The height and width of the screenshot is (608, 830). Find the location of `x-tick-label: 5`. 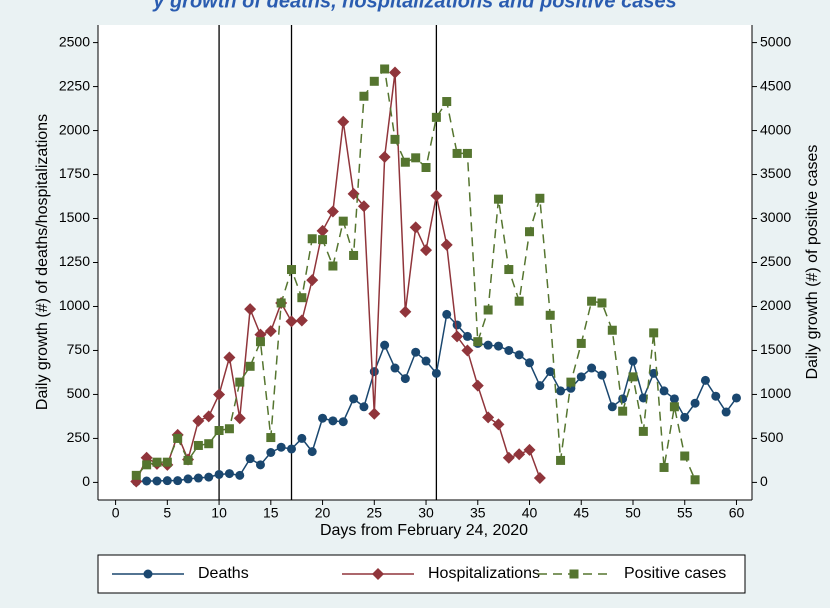

x-tick-label: 5 is located at coordinates (167, 513).